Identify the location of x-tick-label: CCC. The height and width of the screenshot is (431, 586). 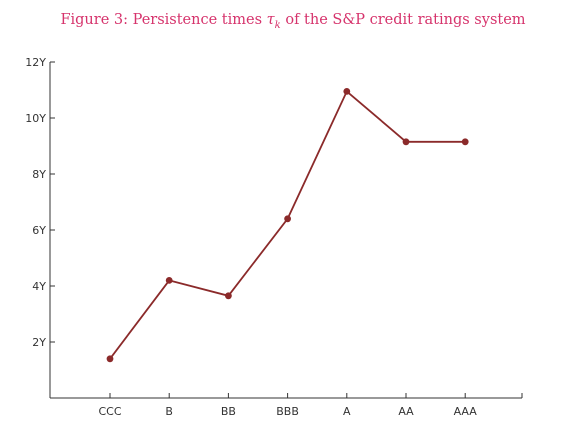
(109, 411).